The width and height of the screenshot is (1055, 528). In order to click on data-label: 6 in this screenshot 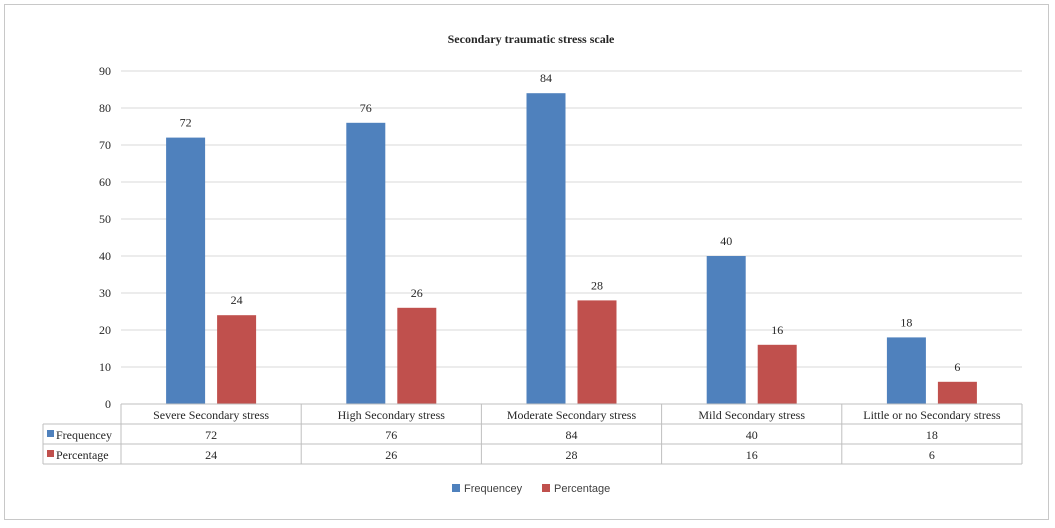, I will do `click(957, 367)`.